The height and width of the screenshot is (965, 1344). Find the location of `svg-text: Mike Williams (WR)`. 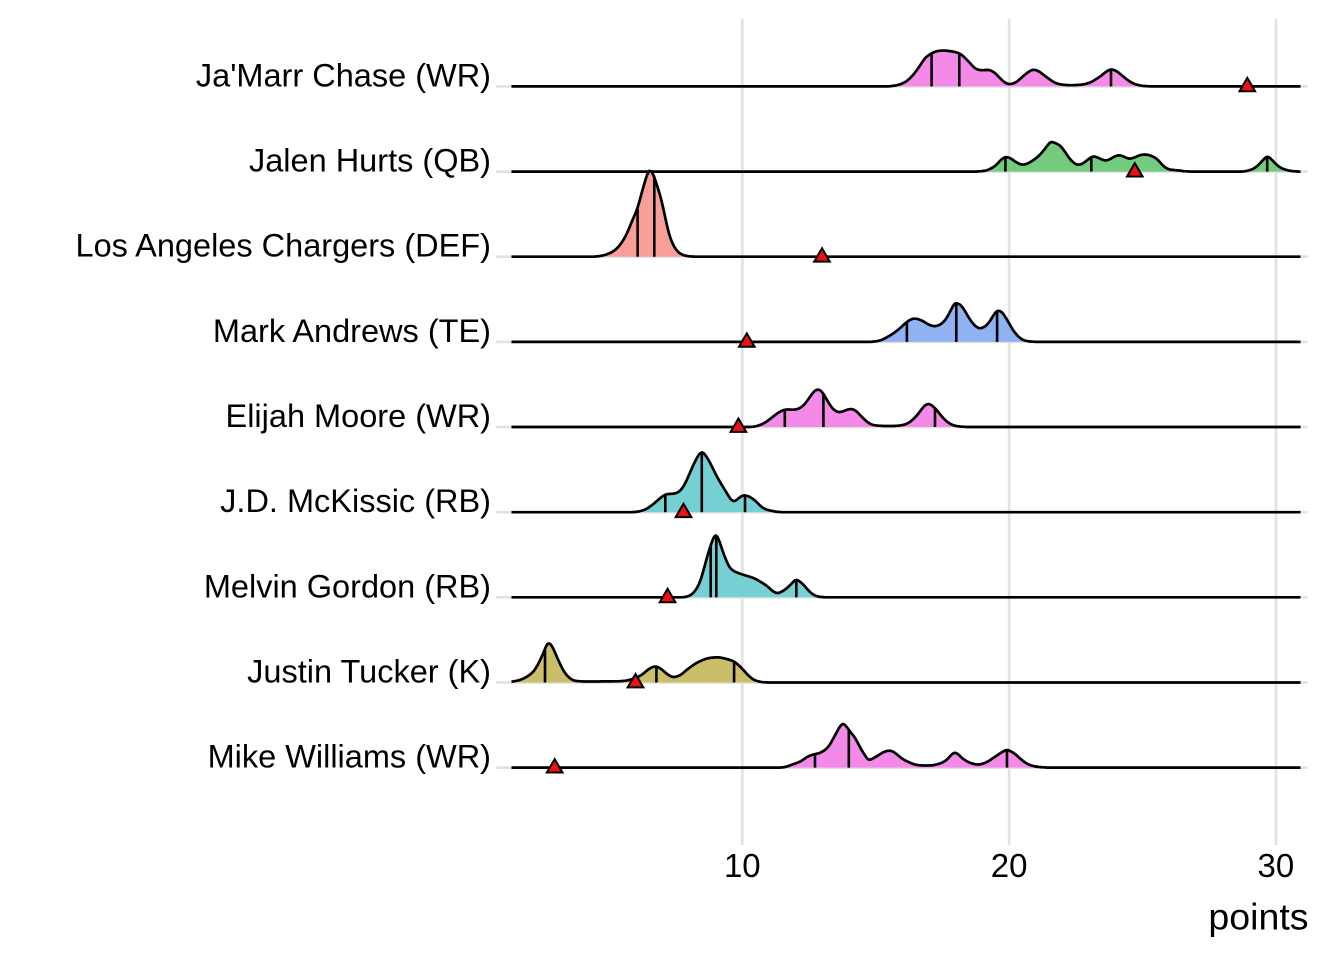

svg-text: Mike Williams (WR) is located at coordinates (349, 757).